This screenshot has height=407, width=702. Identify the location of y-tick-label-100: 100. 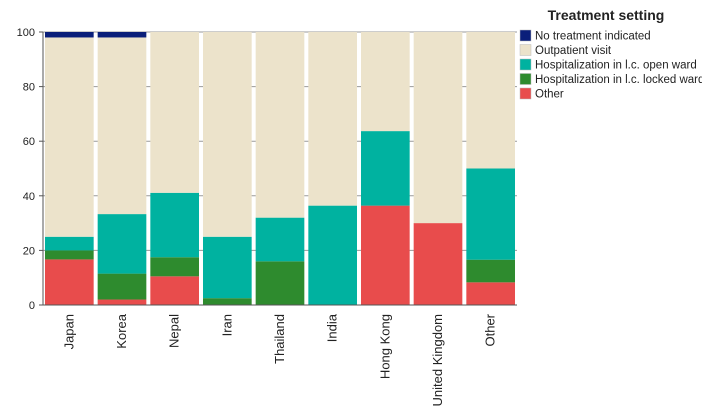
(26, 33).